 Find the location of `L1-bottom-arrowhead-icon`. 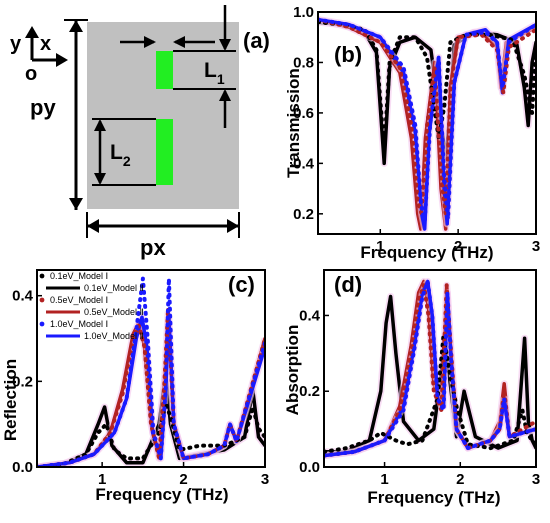

L1-bottom-arrowhead-icon is located at coordinates (225, 95).